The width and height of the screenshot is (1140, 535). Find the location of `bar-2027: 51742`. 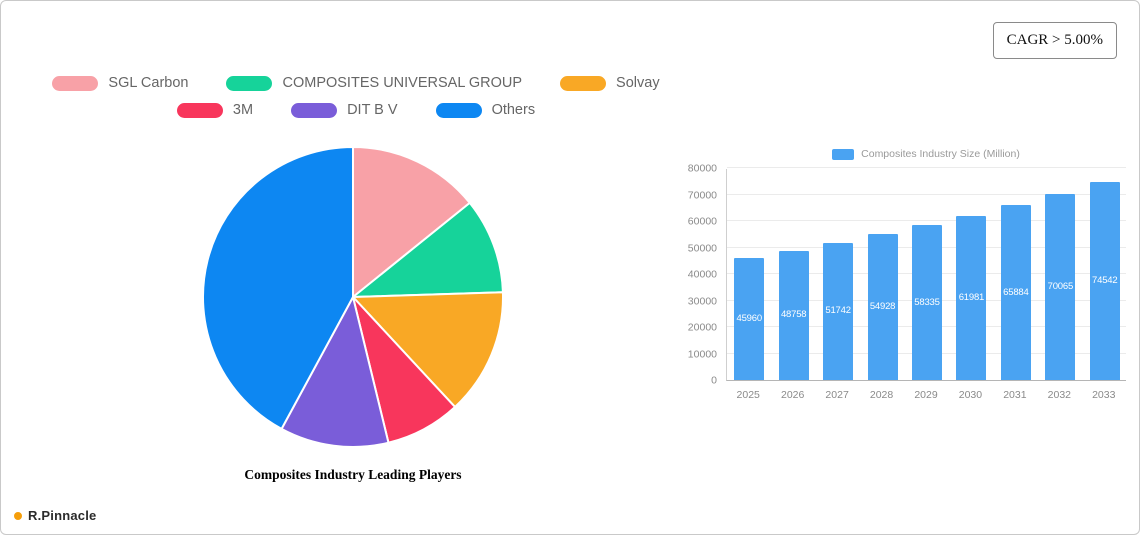

bar-2027: 51742 is located at coordinates (838, 311).